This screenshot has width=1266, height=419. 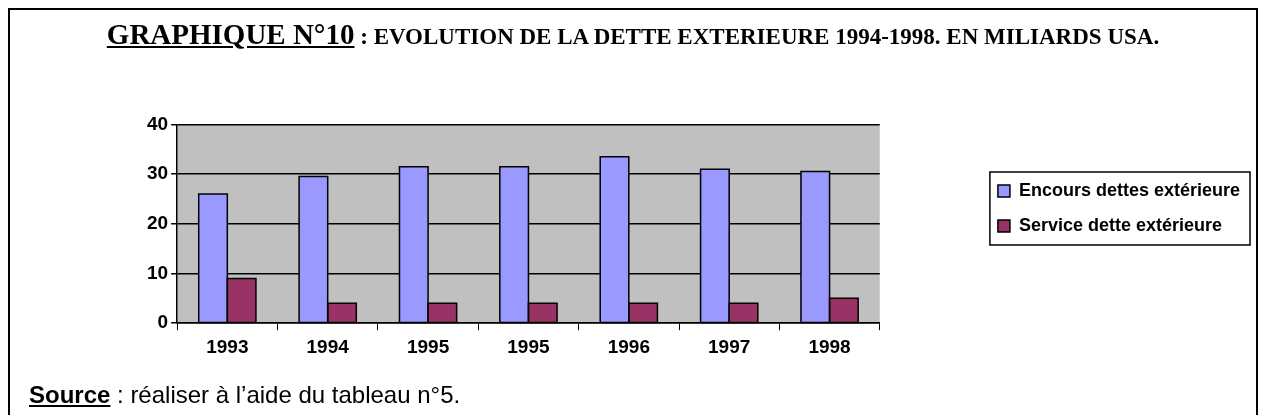 What do you see at coordinates (628, 346) in the screenshot?
I see `x-tick-label: 1996` at bounding box center [628, 346].